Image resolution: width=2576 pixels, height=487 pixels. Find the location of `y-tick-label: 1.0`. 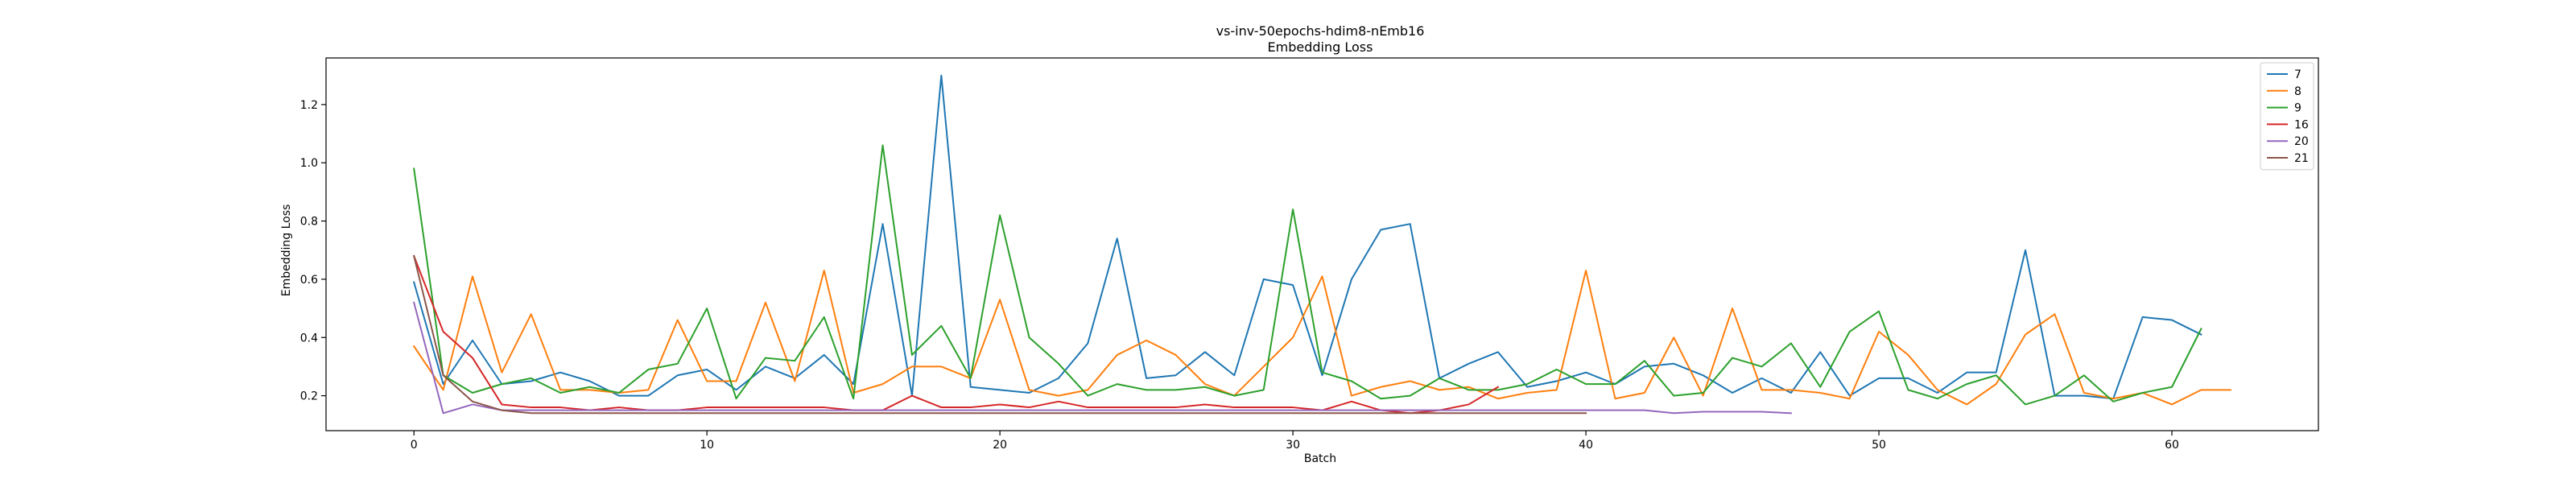

y-tick-label: 1.0 is located at coordinates (309, 163).